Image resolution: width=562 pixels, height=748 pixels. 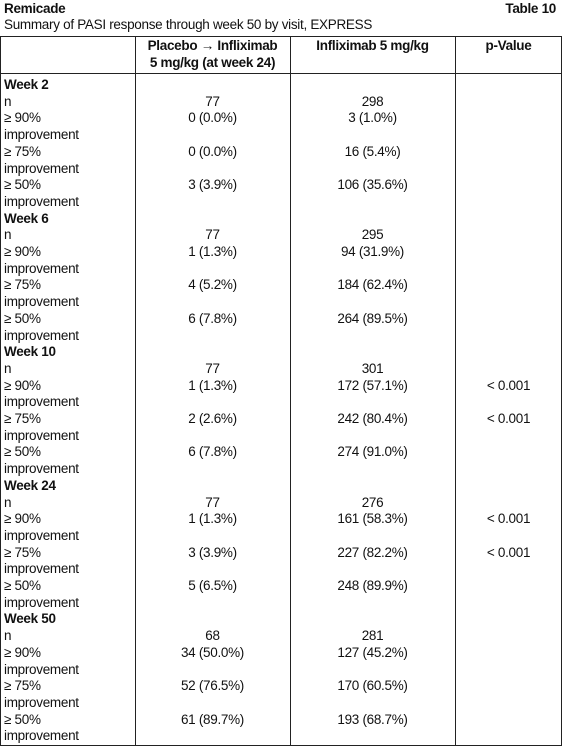 What do you see at coordinates (26, 218) in the screenshot?
I see `group-label: Week 6` at bounding box center [26, 218].